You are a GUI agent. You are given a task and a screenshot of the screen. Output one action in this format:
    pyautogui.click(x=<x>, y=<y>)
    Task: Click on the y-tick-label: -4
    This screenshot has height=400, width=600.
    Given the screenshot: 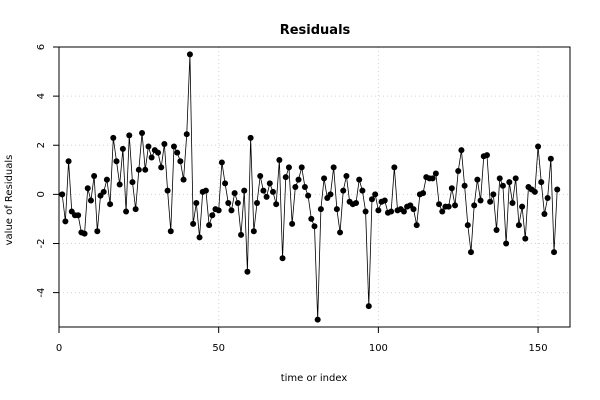 What is the action you would take?
    pyautogui.click(x=41, y=293)
    